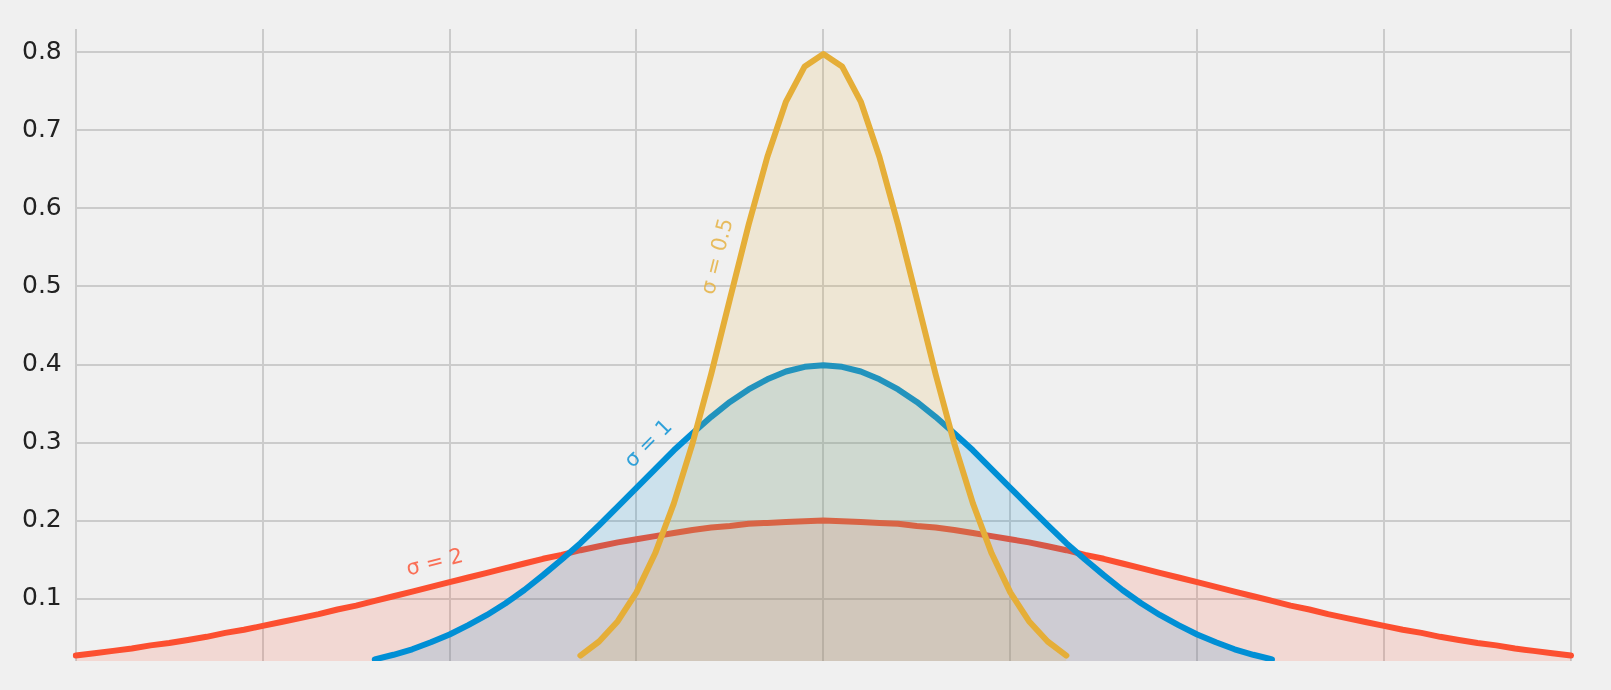 The image size is (1611, 690). What do you see at coordinates (41, 284) in the screenshot?
I see `y-tick-label: 0.5` at bounding box center [41, 284].